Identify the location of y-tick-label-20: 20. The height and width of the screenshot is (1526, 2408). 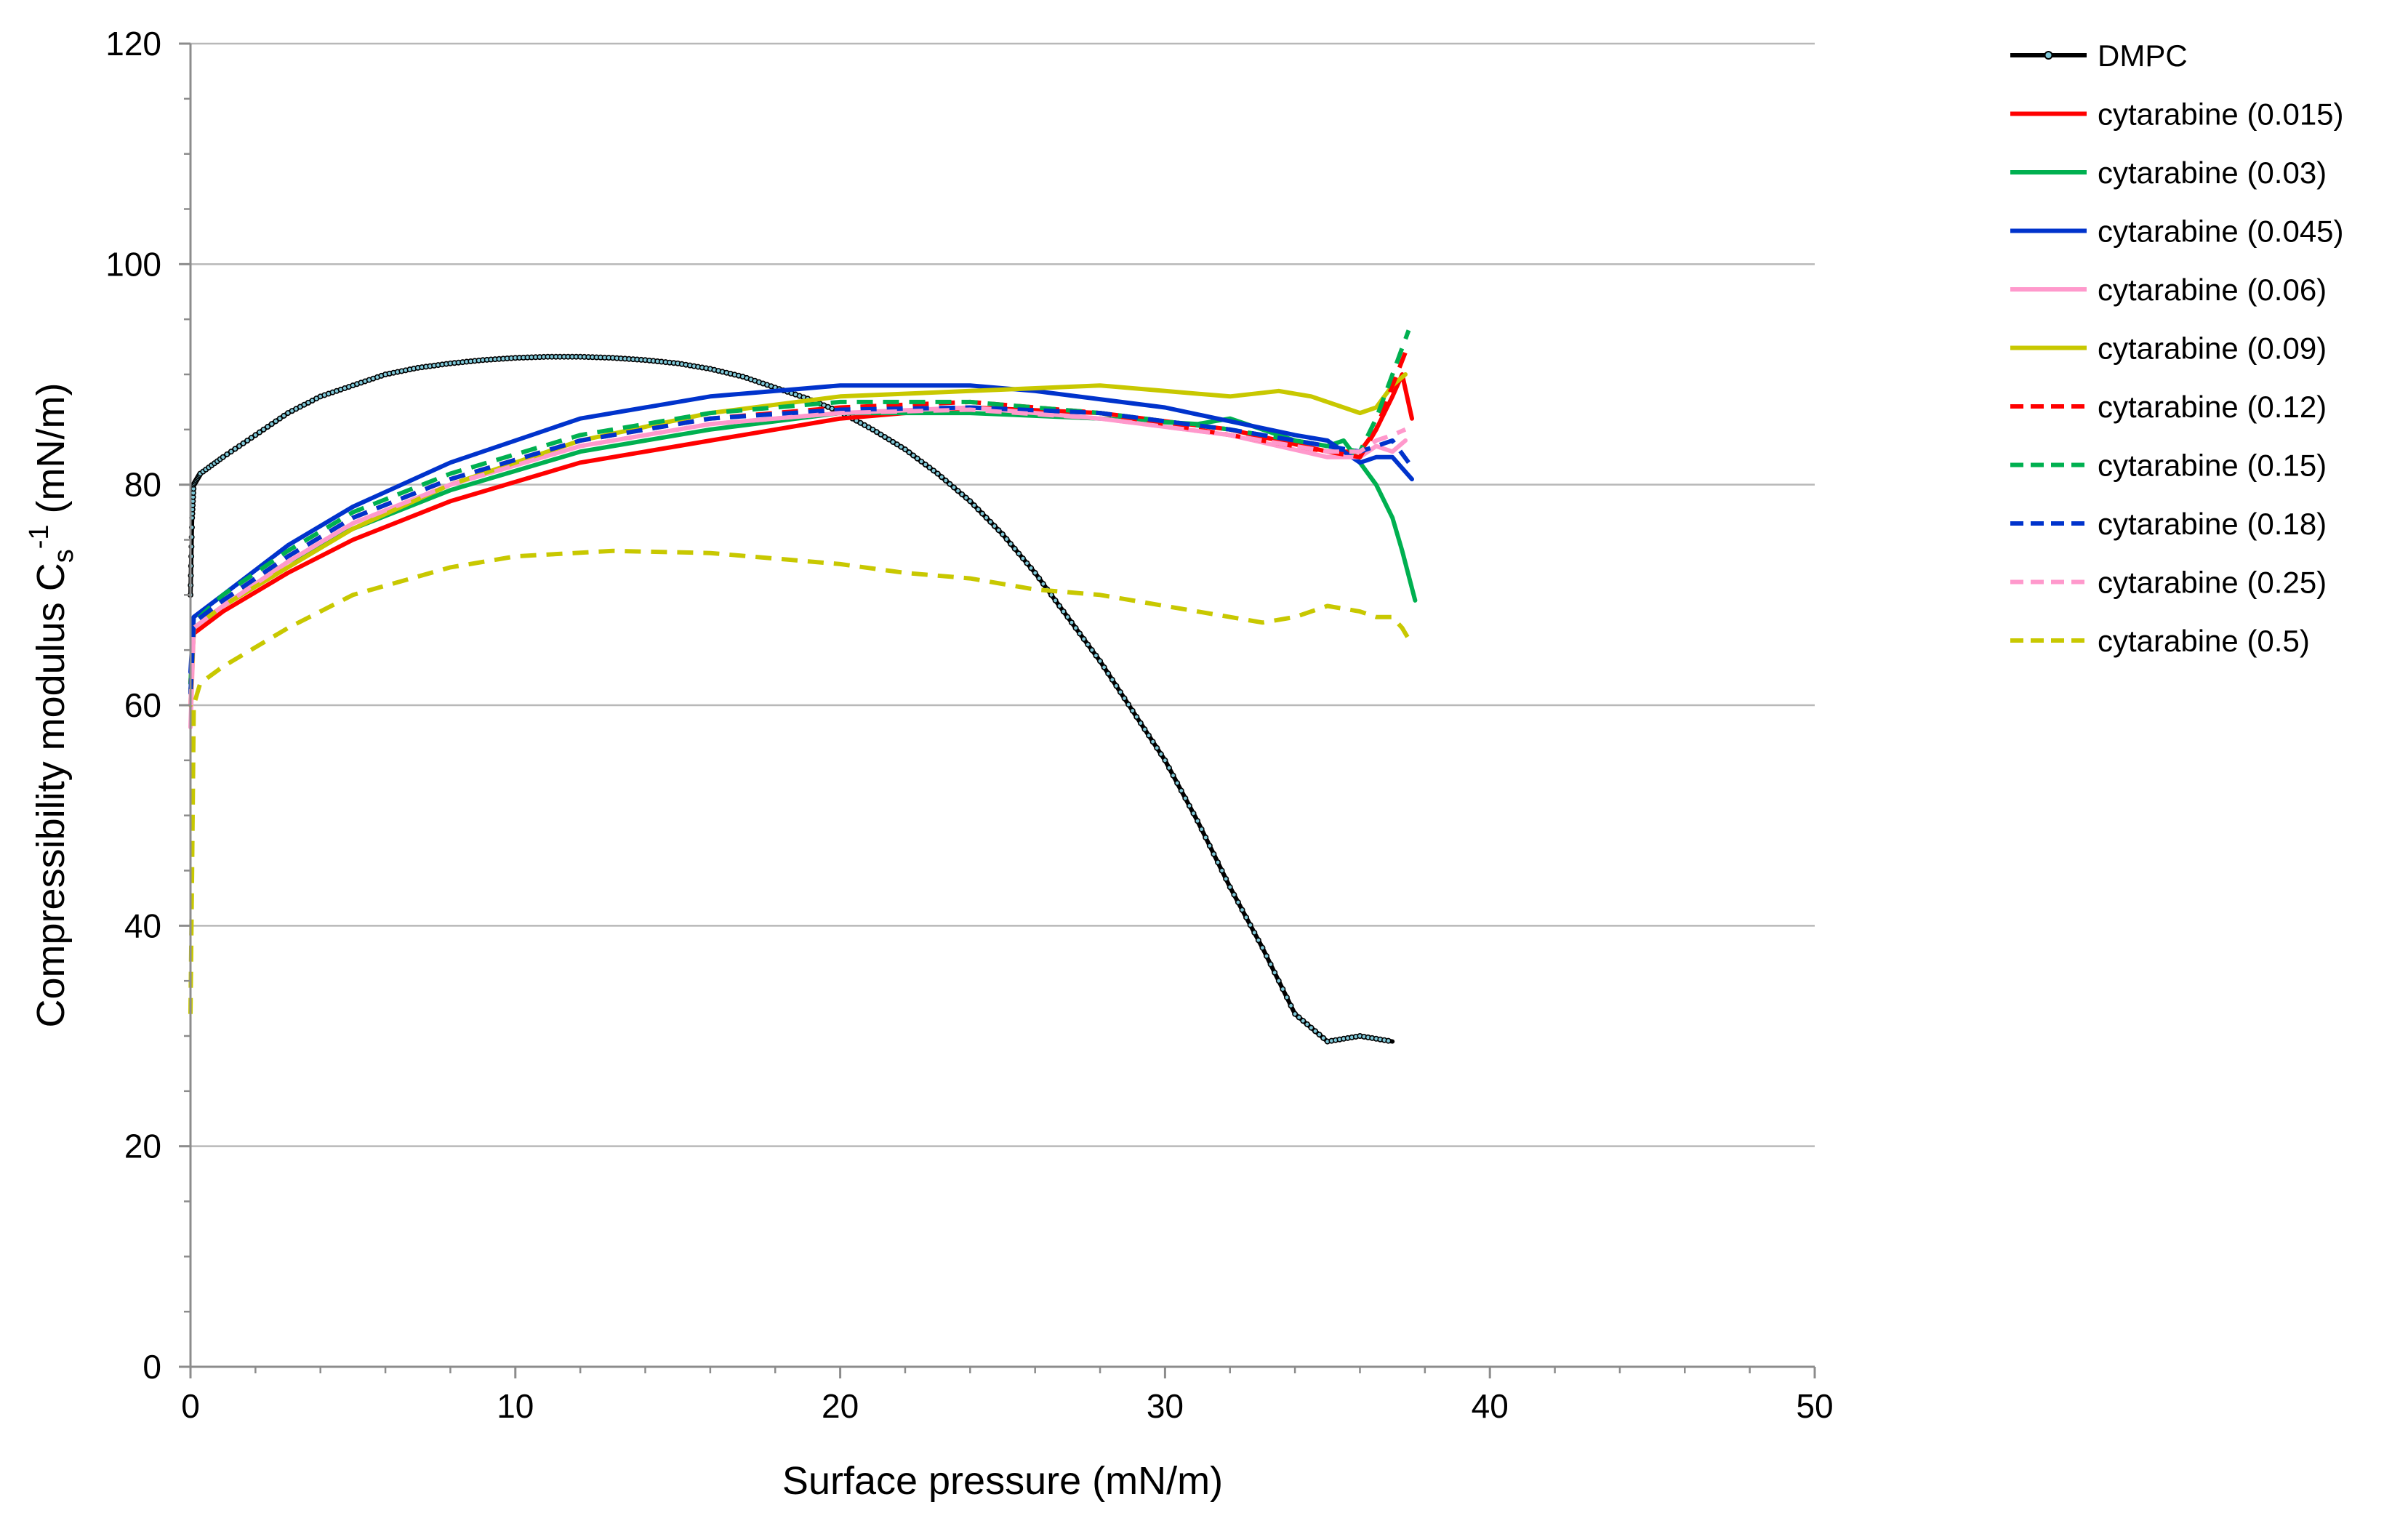
(142, 1146).